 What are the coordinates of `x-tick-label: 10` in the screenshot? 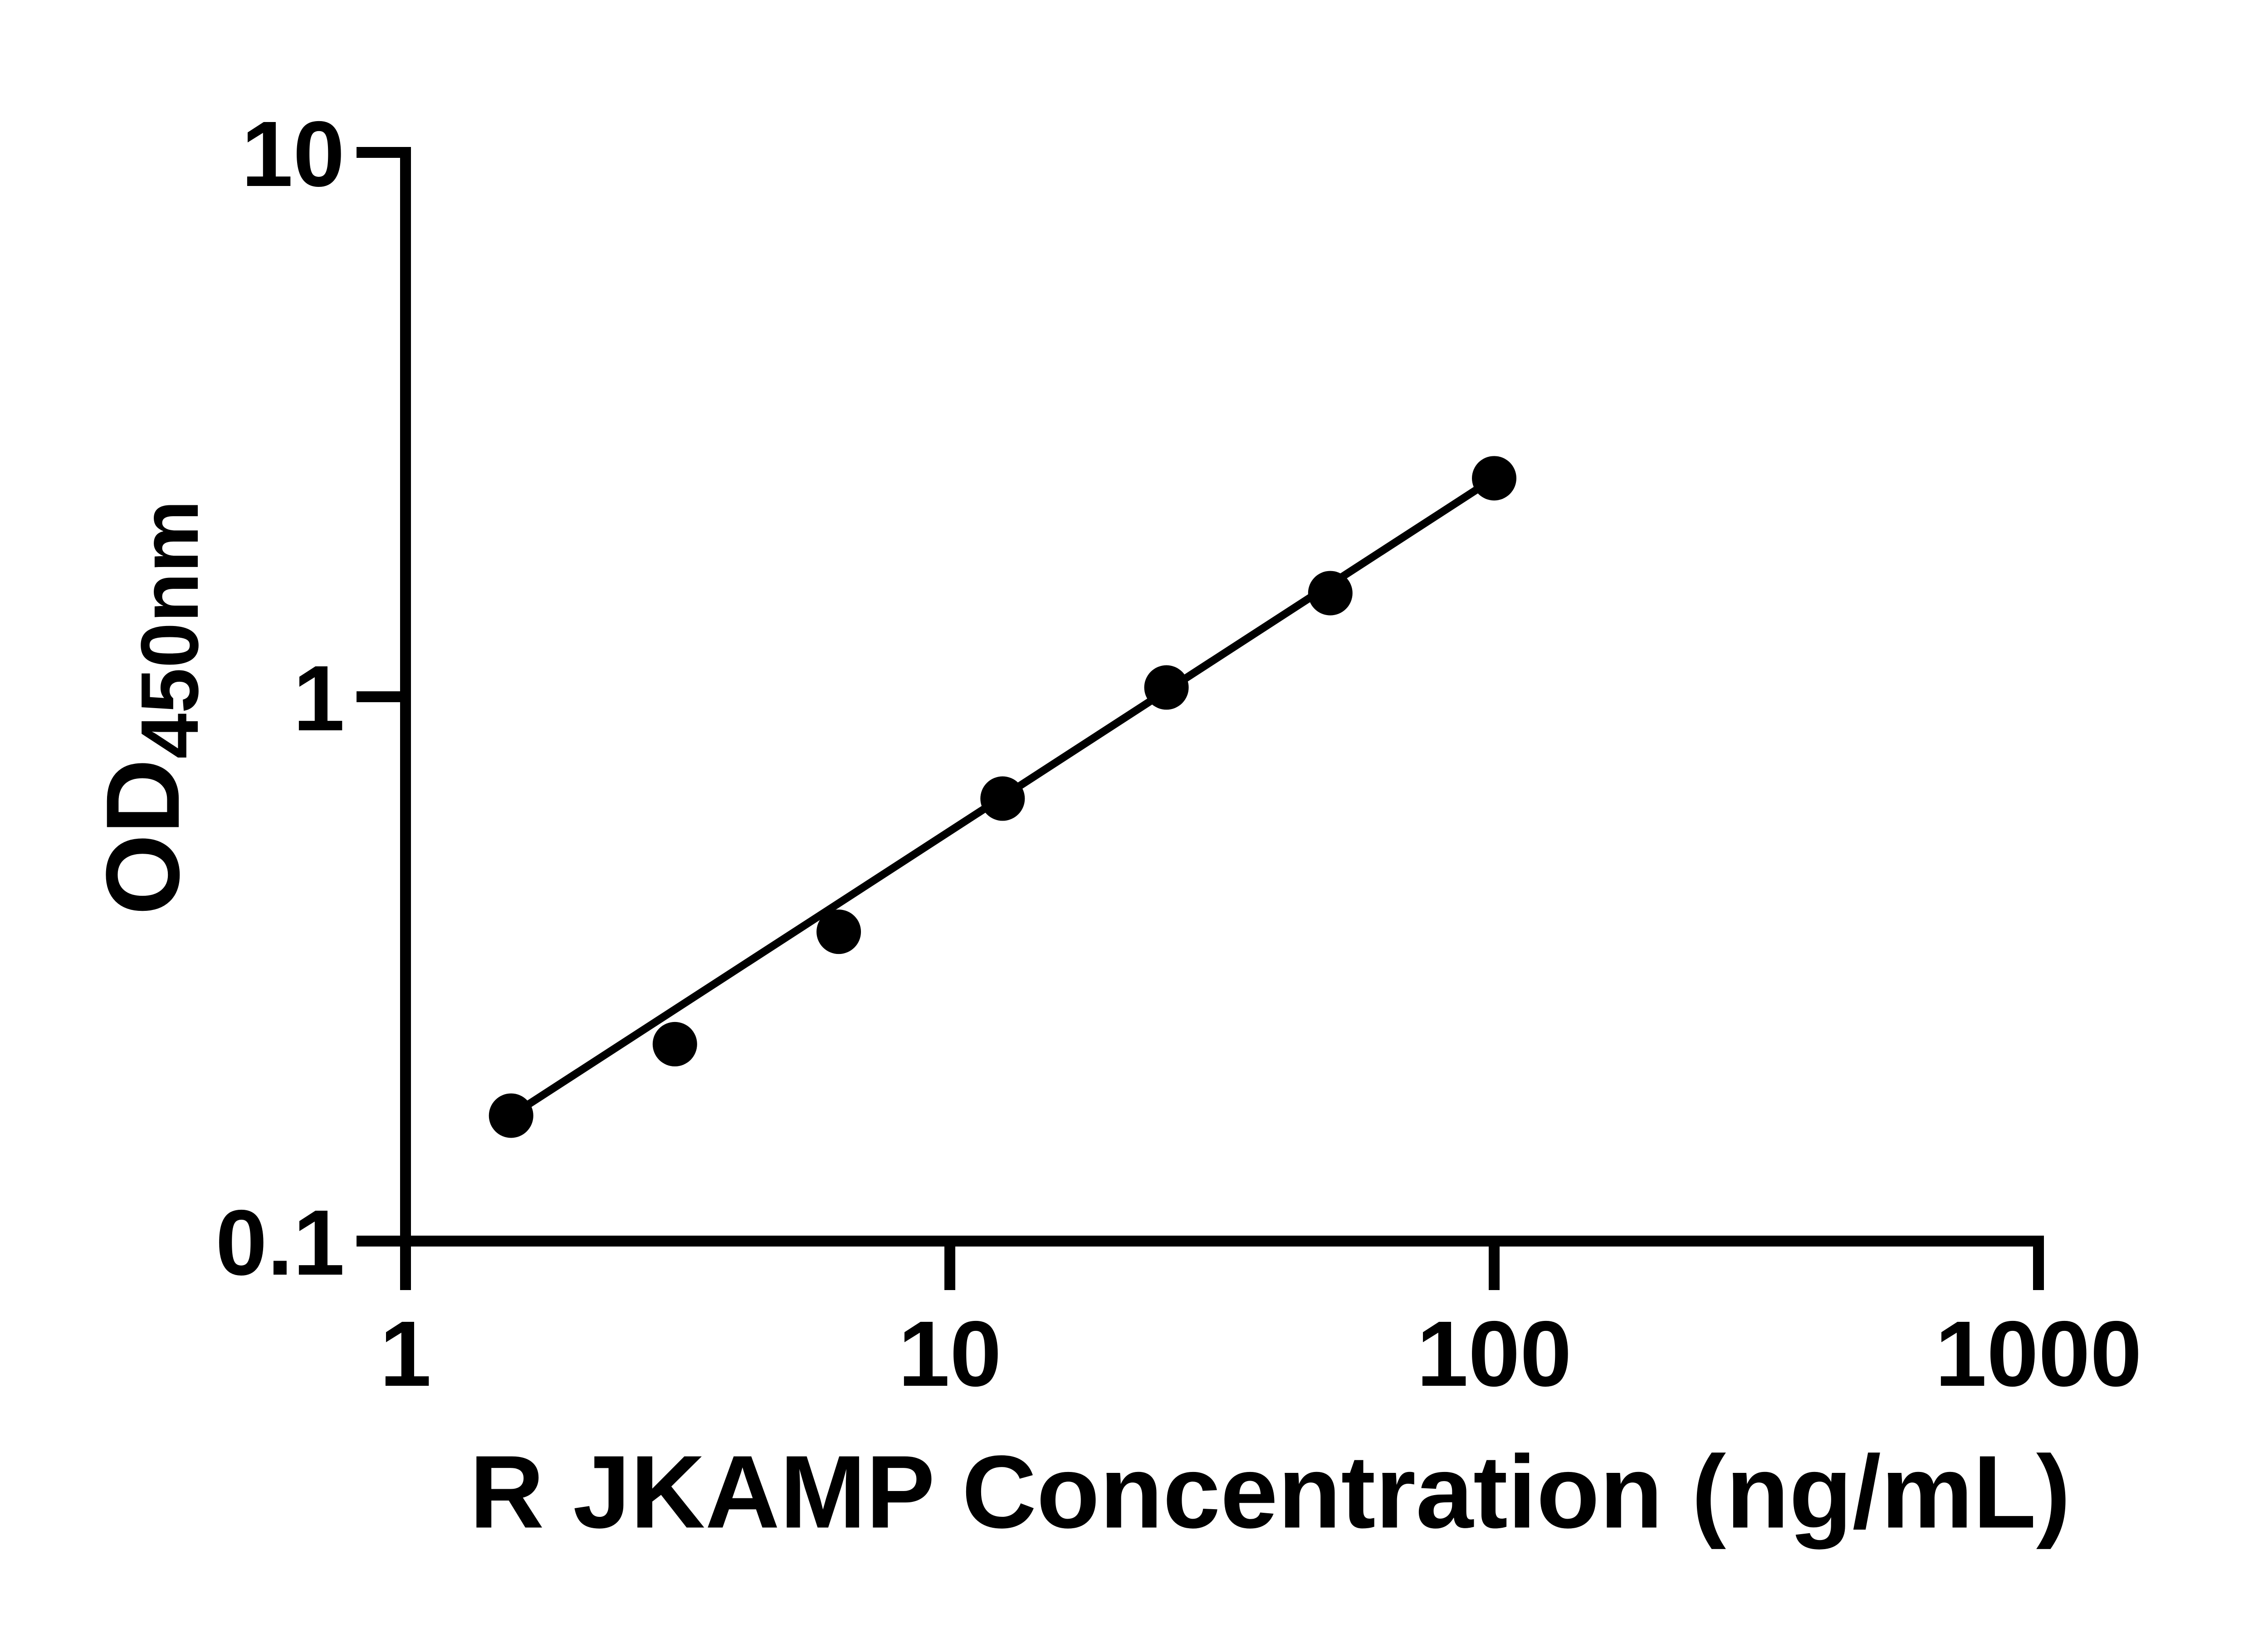 It's located at (950, 1354).